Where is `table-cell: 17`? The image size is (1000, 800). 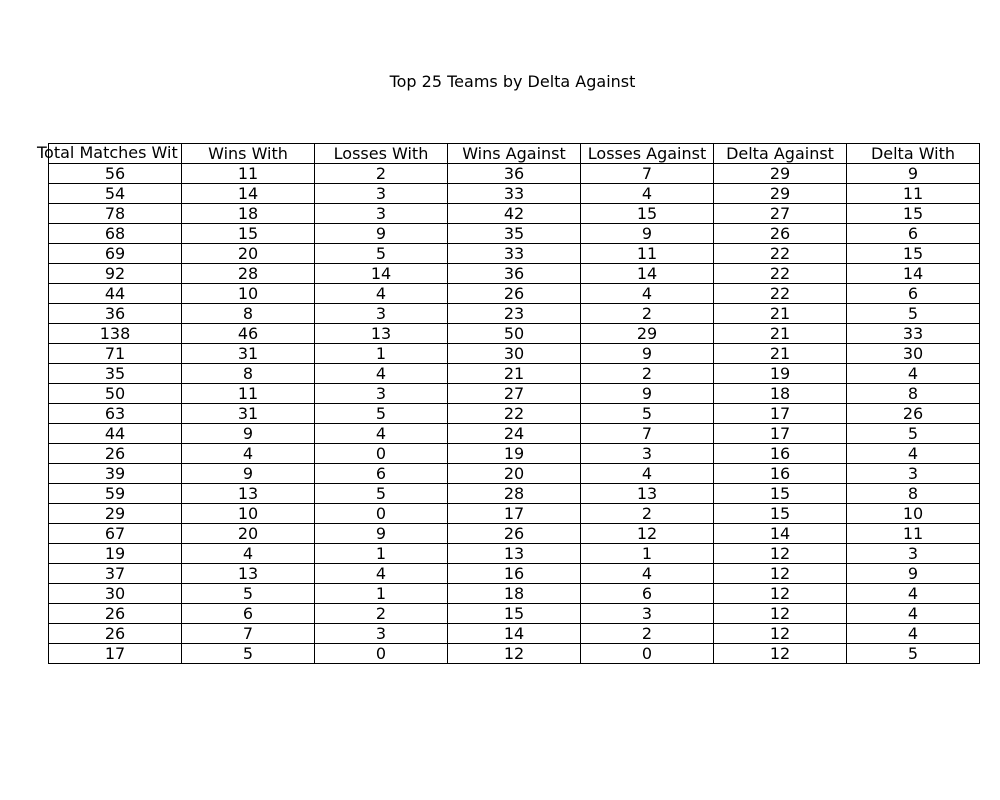
table-cell: 17 is located at coordinates (115, 653).